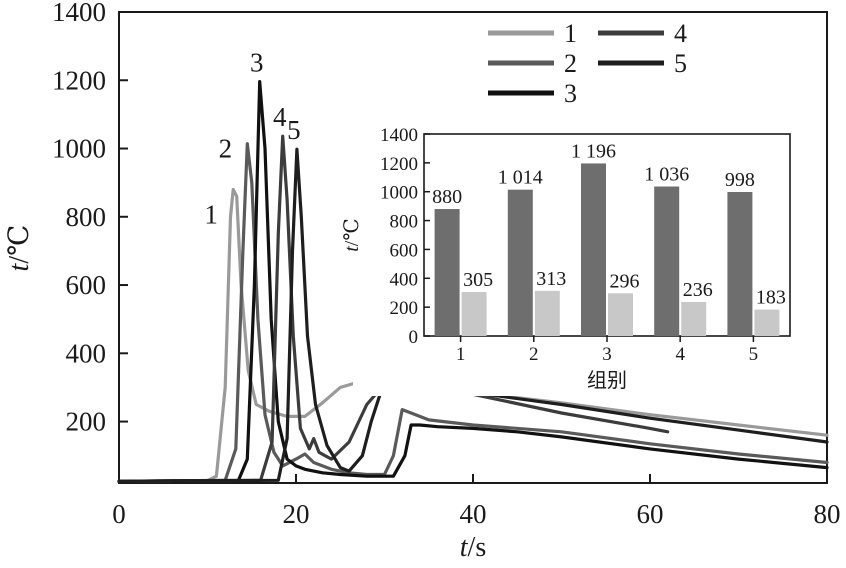 The width and height of the screenshot is (846, 568). What do you see at coordinates (680, 354) in the screenshot?
I see `inset-x-tick-label: 4` at bounding box center [680, 354].